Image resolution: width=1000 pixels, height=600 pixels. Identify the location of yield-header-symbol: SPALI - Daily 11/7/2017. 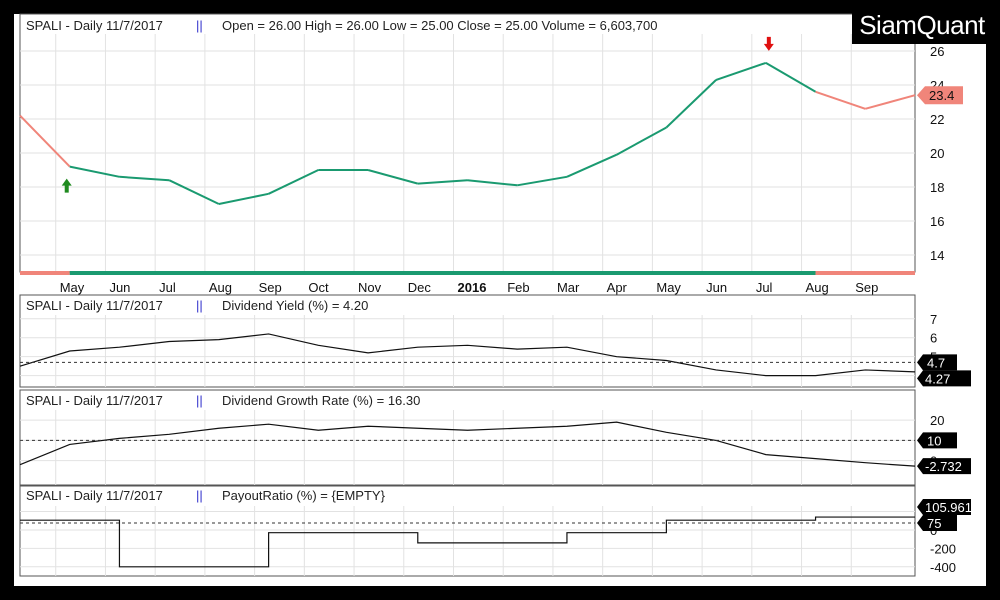
(94, 305).